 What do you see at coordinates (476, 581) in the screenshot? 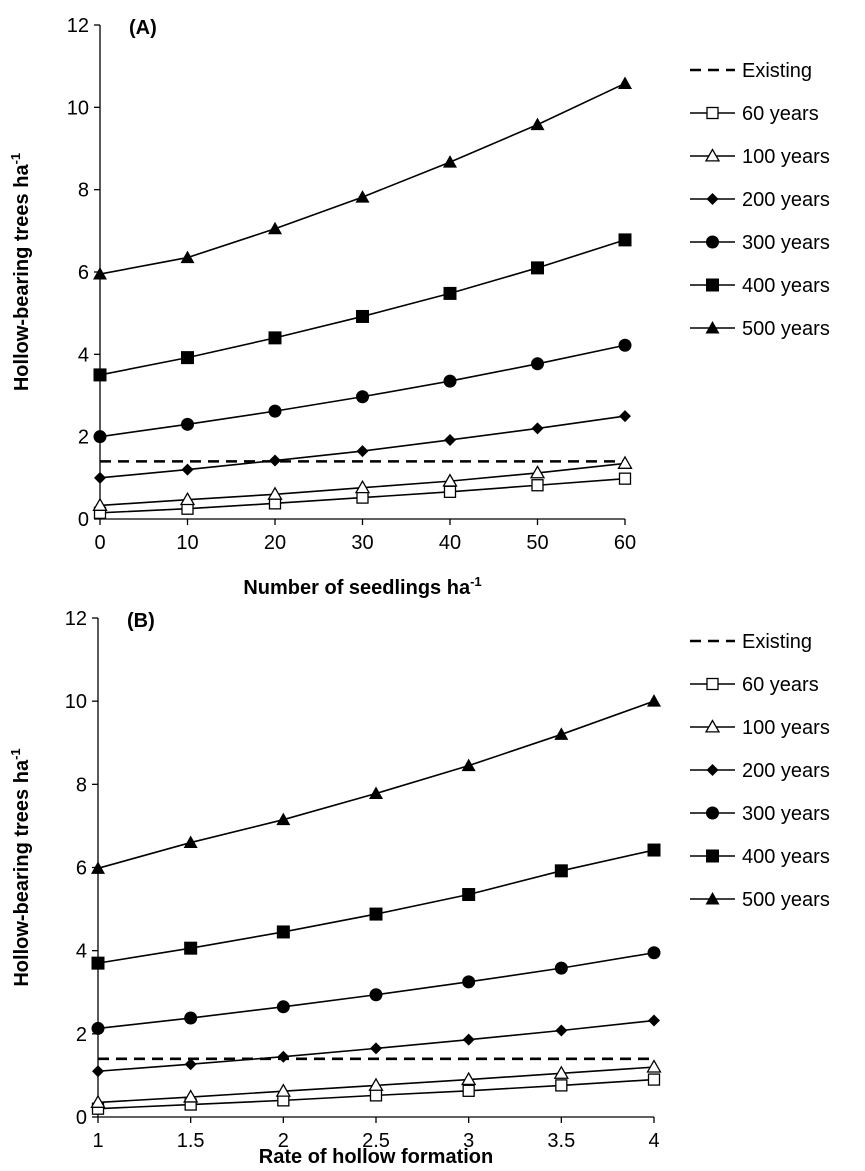
I see `x-axis-title-superscript: -1` at bounding box center [476, 581].